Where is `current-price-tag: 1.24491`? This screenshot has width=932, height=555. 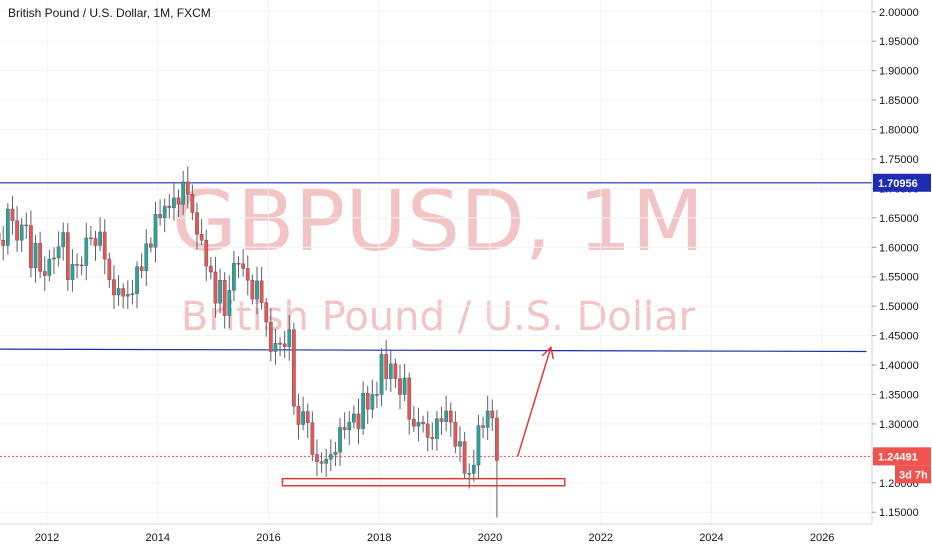
current-price-tag: 1.24491 is located at coordinates (898, 457).